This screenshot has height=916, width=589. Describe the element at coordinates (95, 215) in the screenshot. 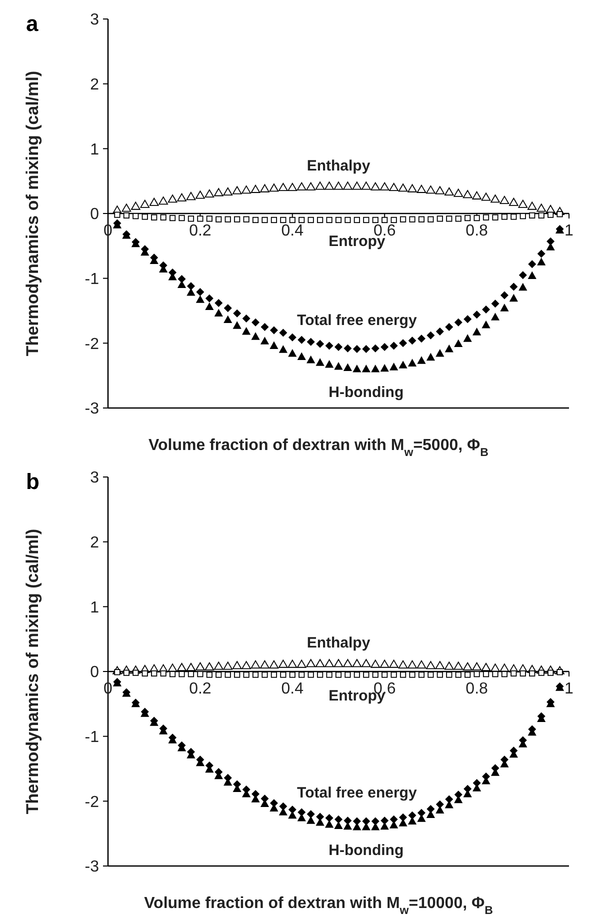

I see `y-tick-label: 0` at that location.